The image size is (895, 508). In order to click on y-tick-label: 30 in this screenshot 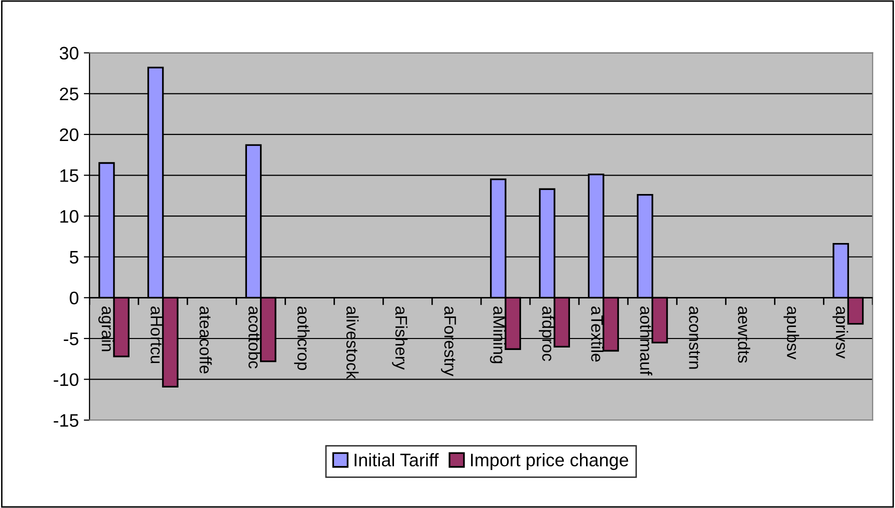, I will do `click(69, 53)`.